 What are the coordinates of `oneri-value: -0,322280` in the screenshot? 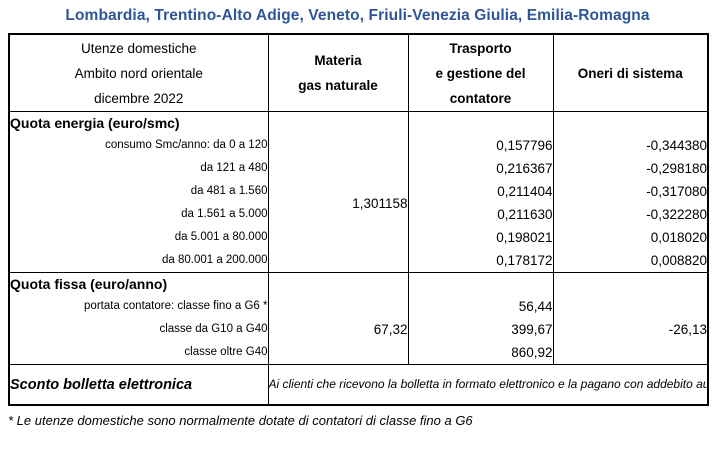 It's located at (630, 214).